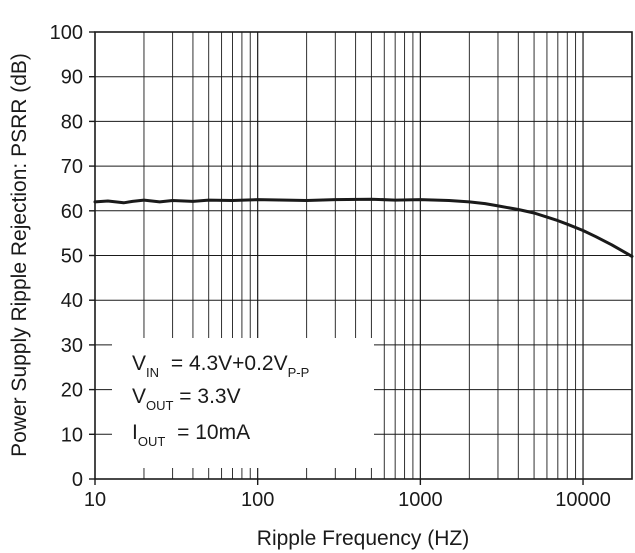 This screenshot has width=635, height=553. Describe the element at coordinates (186, 399) in the screenshot. I see `vout-label: VOUT = 3.3V` at that location.